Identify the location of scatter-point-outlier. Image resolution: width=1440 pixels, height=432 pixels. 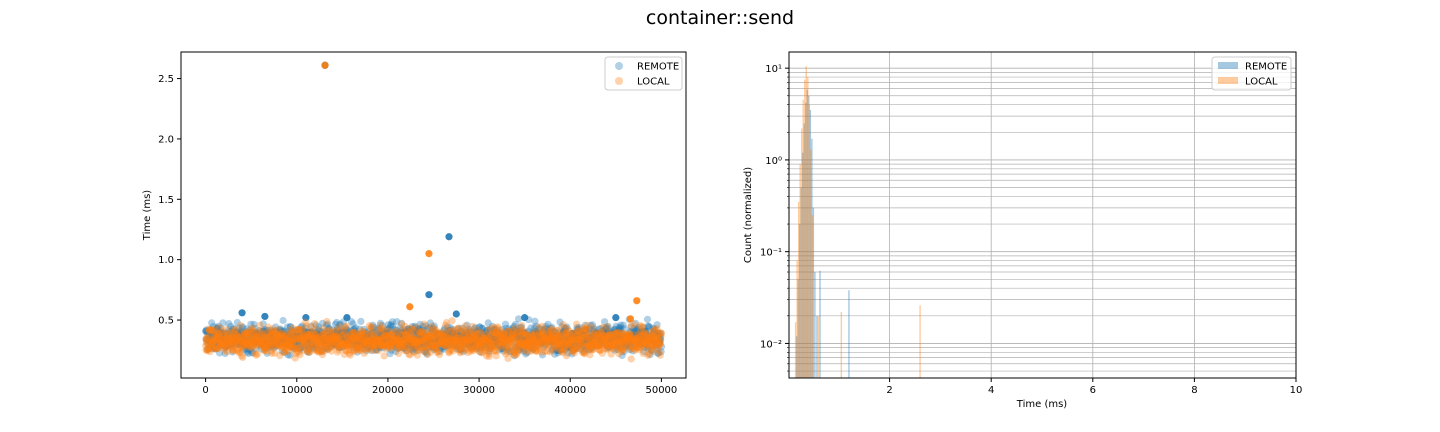
(410, 307).